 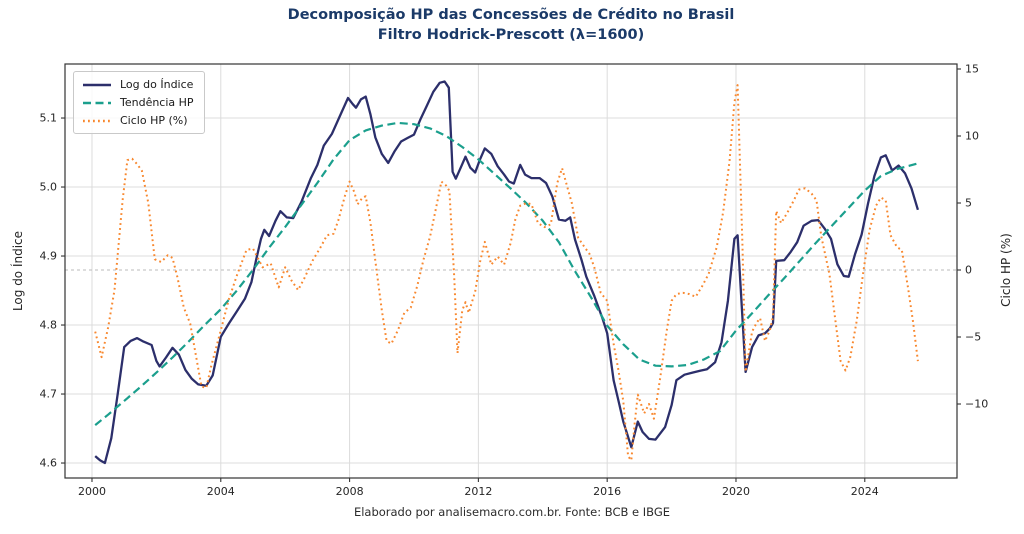 What do you see at coordinates (49, 187) in the screenshot?
I see `y-tick-label-left: 5.0` at bounding box center [49, 187].